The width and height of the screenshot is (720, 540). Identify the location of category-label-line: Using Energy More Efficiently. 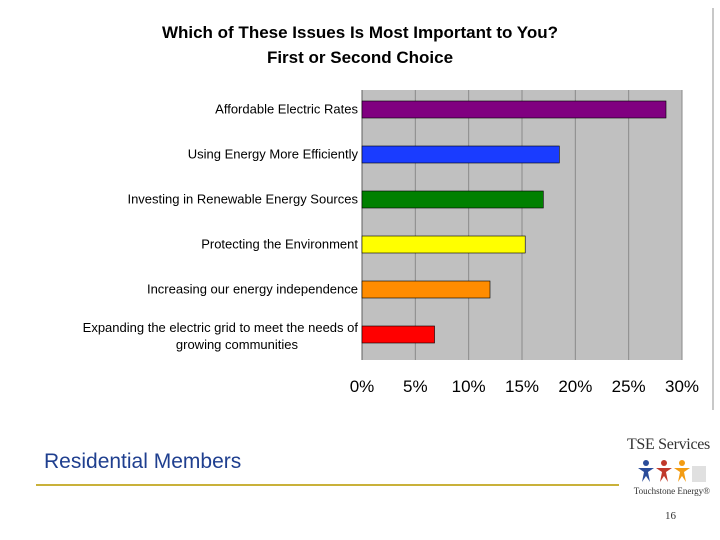
(273, 154).